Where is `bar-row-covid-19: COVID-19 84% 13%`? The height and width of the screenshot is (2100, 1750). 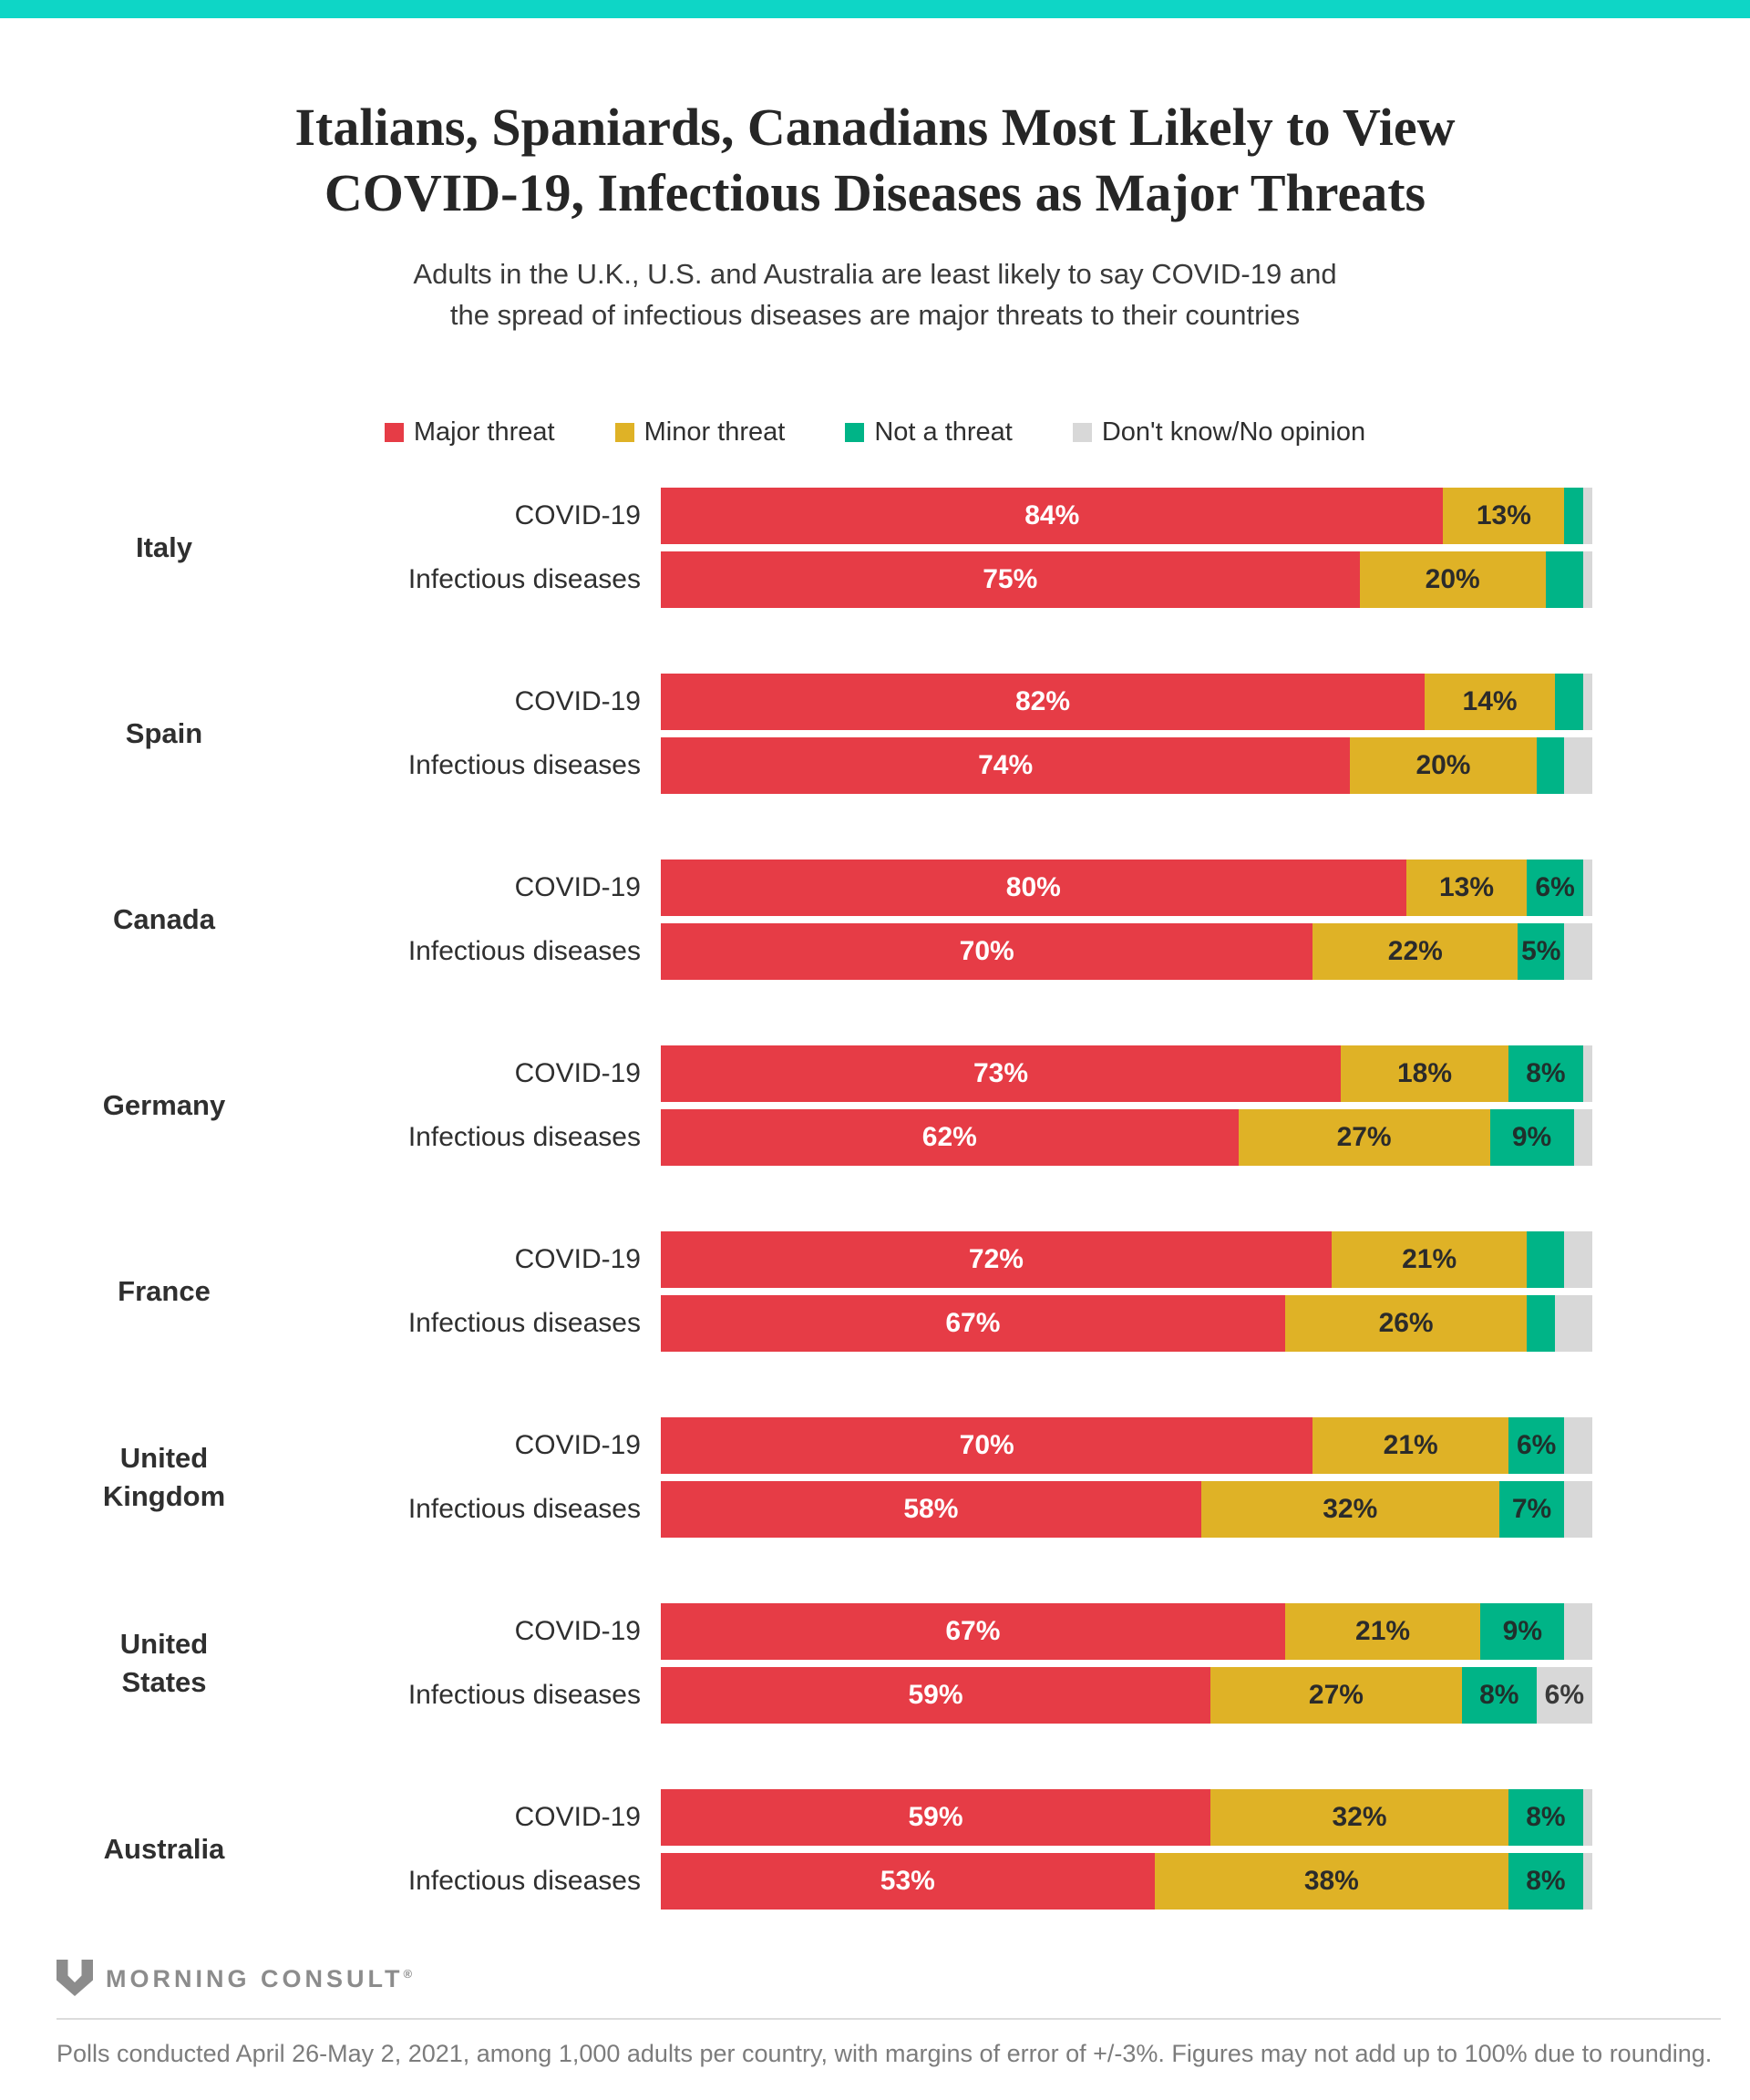 bar-row-covid-19: COVID-19 84% 13% is located at coordinates (960, 516).